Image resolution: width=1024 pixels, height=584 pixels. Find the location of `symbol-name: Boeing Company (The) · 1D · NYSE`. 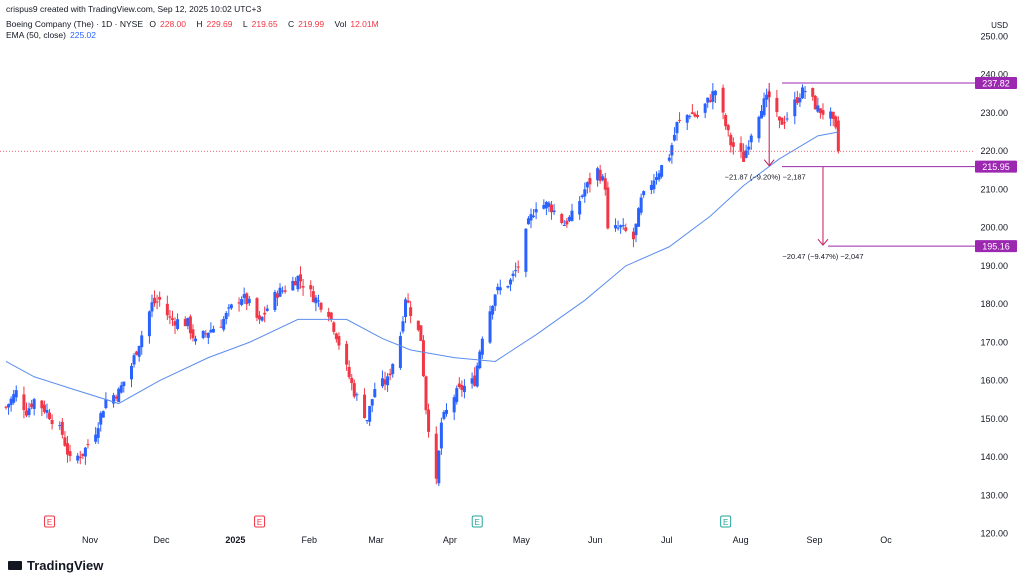

symbol-name: Boeing Company (The) · 1D · NYSE is located at coordinates (74, 24).